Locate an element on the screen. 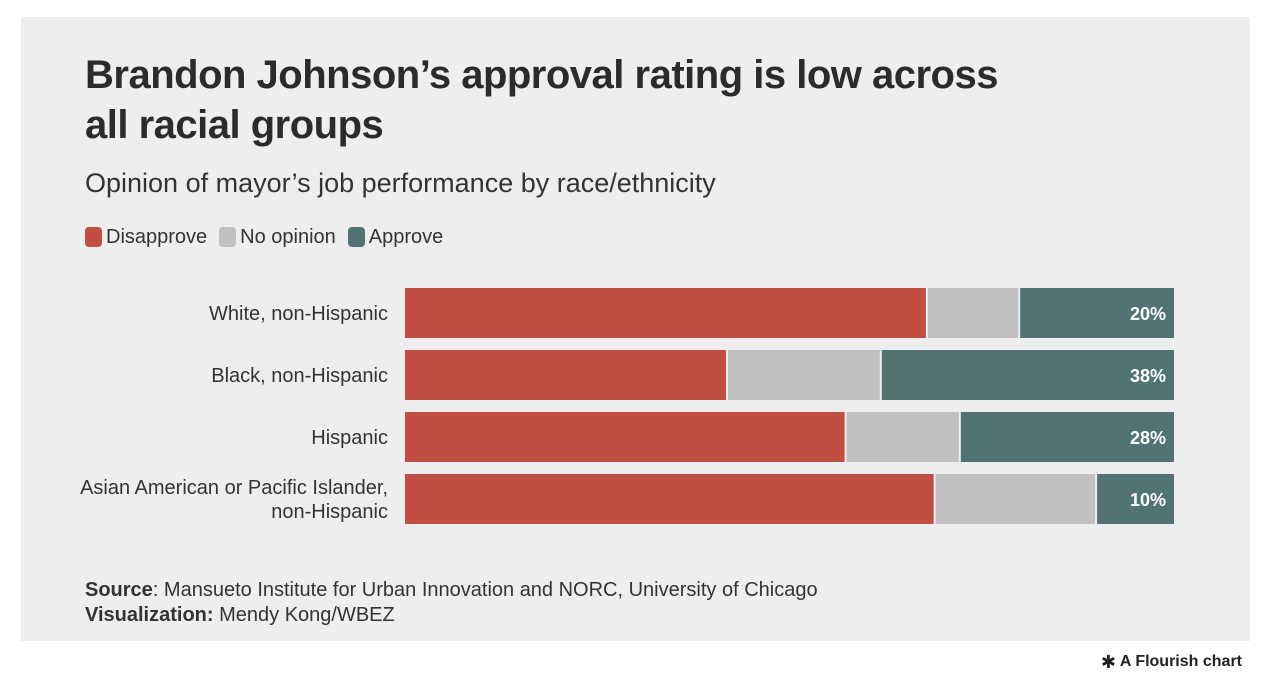 The width and height of the screenshot is (1280, 686). visualization-label: Visualization: is located at coordinates (149, 615).